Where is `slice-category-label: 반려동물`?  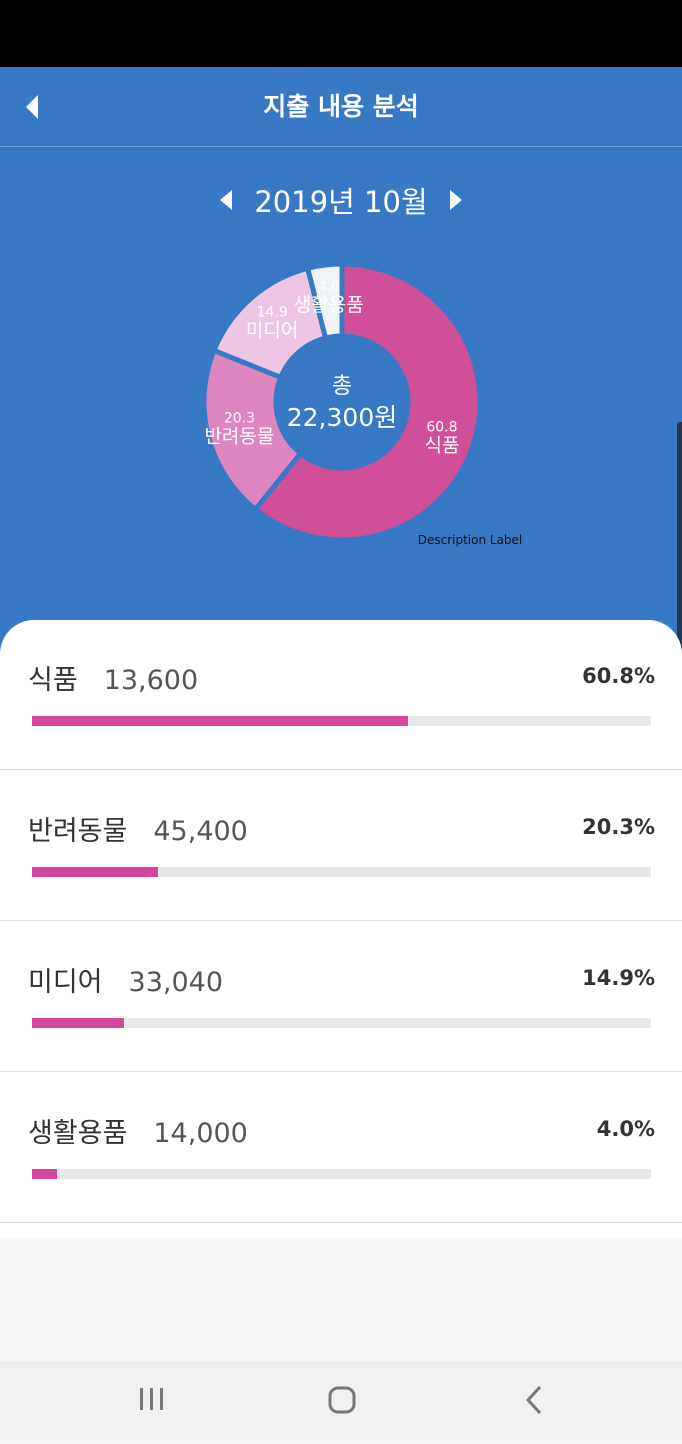 slice-category-label: 반려동물 is located at coordinates (239, 437).